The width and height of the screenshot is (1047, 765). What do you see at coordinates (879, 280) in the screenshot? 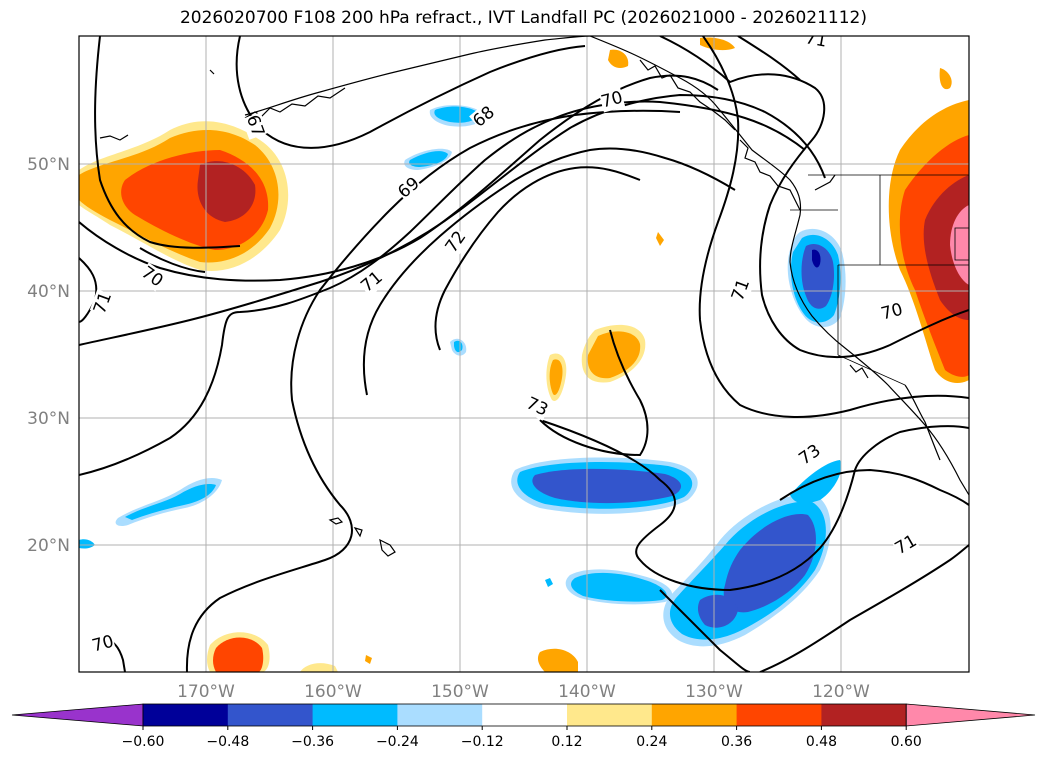
I see `state-borders` at bounding box center [879, 280].